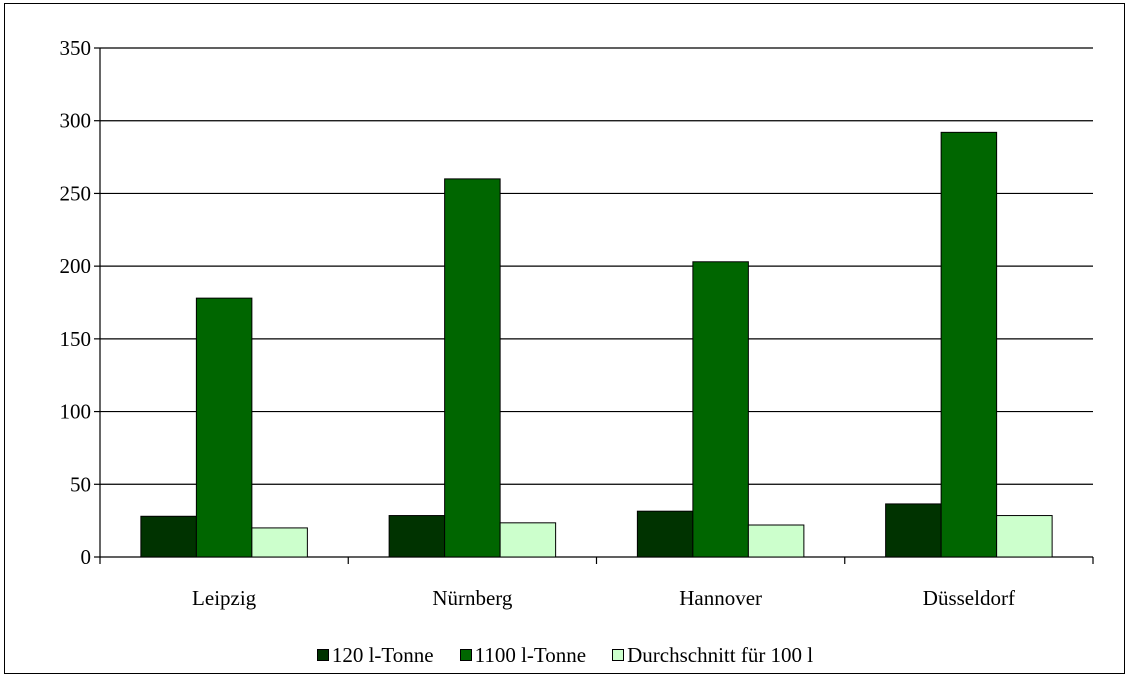 The height and width of the screenshot is (680, 1130). What do you see at coordinates (76, 339) in the screenshot?
I see `y-tick-label: 150` at bounding box center [76, 339].